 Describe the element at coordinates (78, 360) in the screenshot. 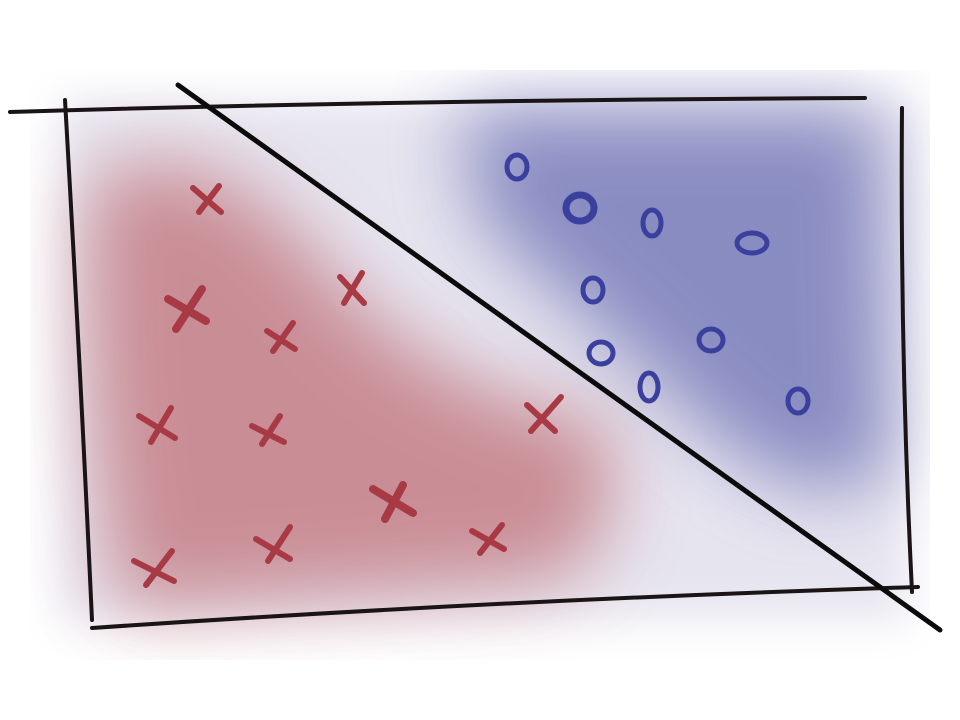

I see `frame-left` at that location.